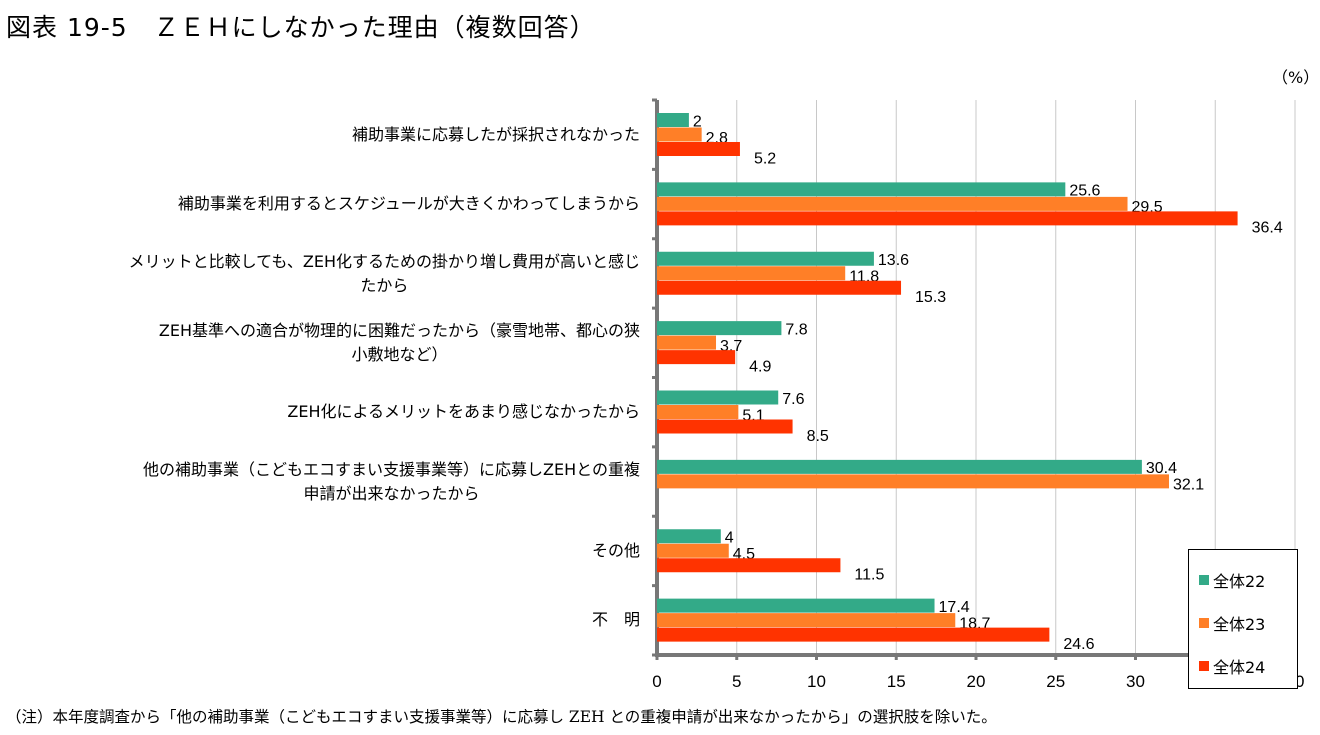 Image resolution: width=1320 pixels, height=735 pixels. What do you see at coordinates (1161, 468) in the screenshot?
I see `data-label: 30.4` at bounding box center [1161, 468].